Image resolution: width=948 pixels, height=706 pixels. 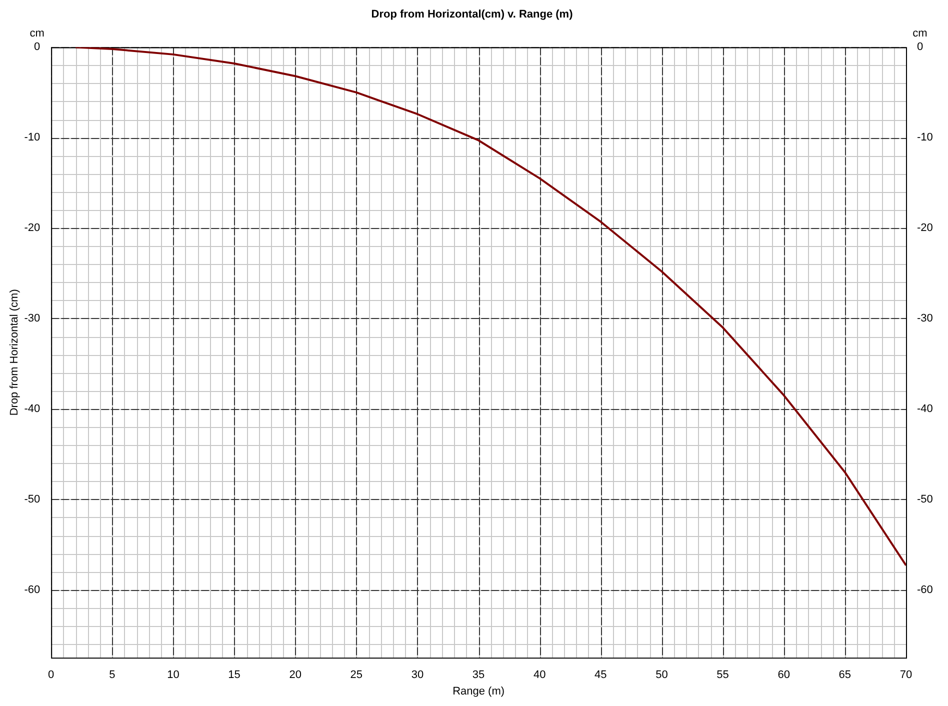 I want to click on y-axis-title: Drop from Horizontal (cm), so click(x=14, y=352).